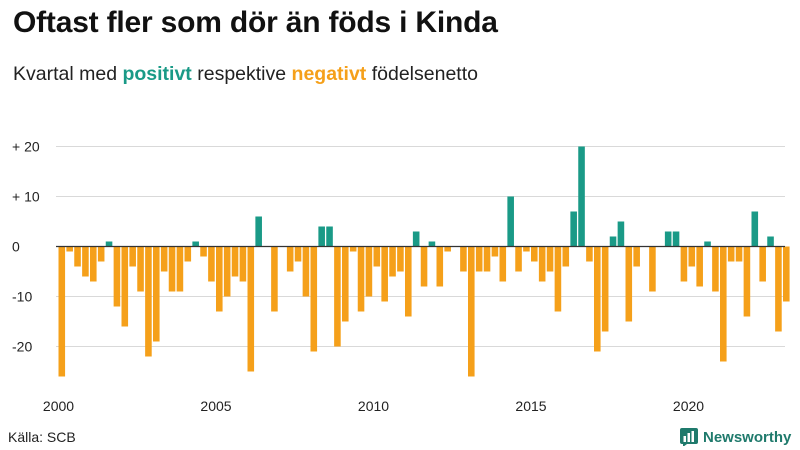 The width and height of the screenshot is (800, 450). Describe the element at coordinates (422, 74) in the screenshot. I see `subtitle-suffix: födelsenetto` at that location.